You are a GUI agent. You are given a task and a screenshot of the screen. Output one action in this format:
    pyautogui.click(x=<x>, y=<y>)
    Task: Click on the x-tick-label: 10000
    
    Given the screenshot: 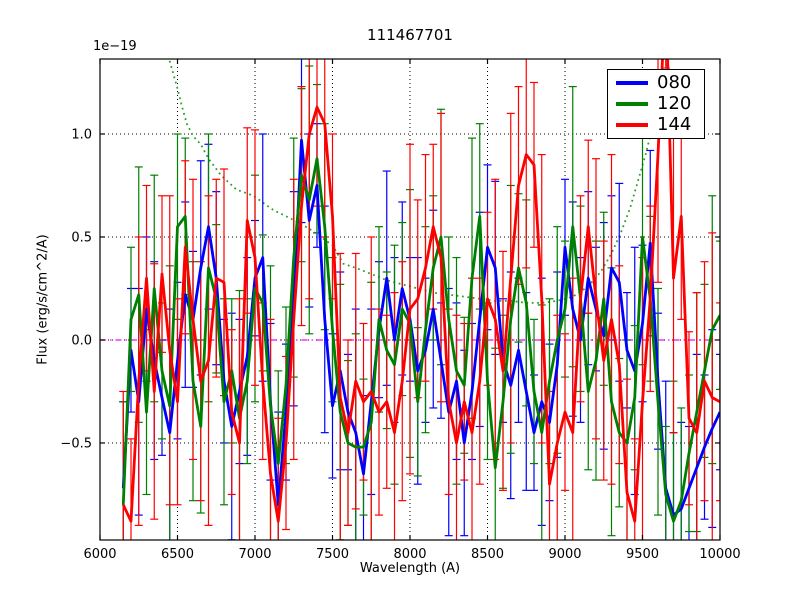 What is the action you would take?
    pyautogui.click(x=719, y=554)
    